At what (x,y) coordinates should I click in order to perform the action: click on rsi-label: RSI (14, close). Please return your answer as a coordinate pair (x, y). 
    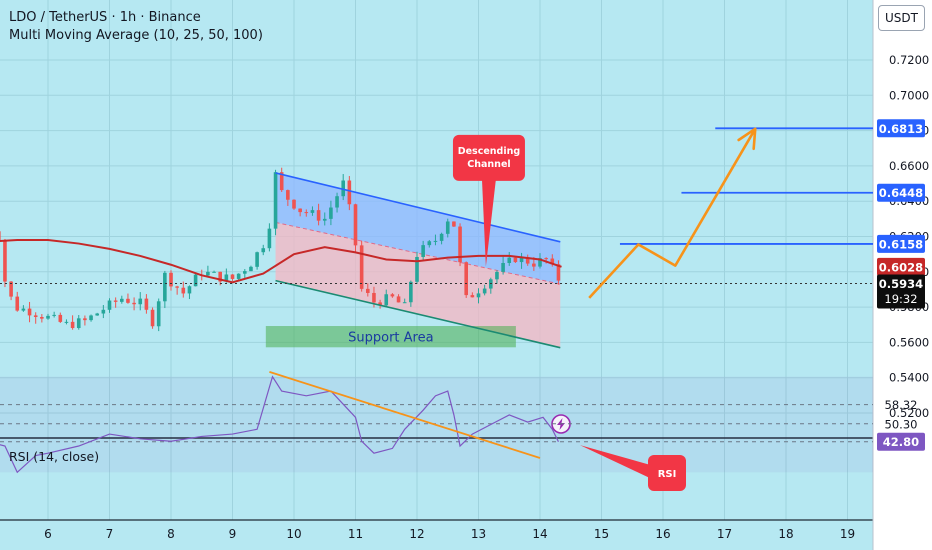
    Looking at the image, I should click on (54, 456).